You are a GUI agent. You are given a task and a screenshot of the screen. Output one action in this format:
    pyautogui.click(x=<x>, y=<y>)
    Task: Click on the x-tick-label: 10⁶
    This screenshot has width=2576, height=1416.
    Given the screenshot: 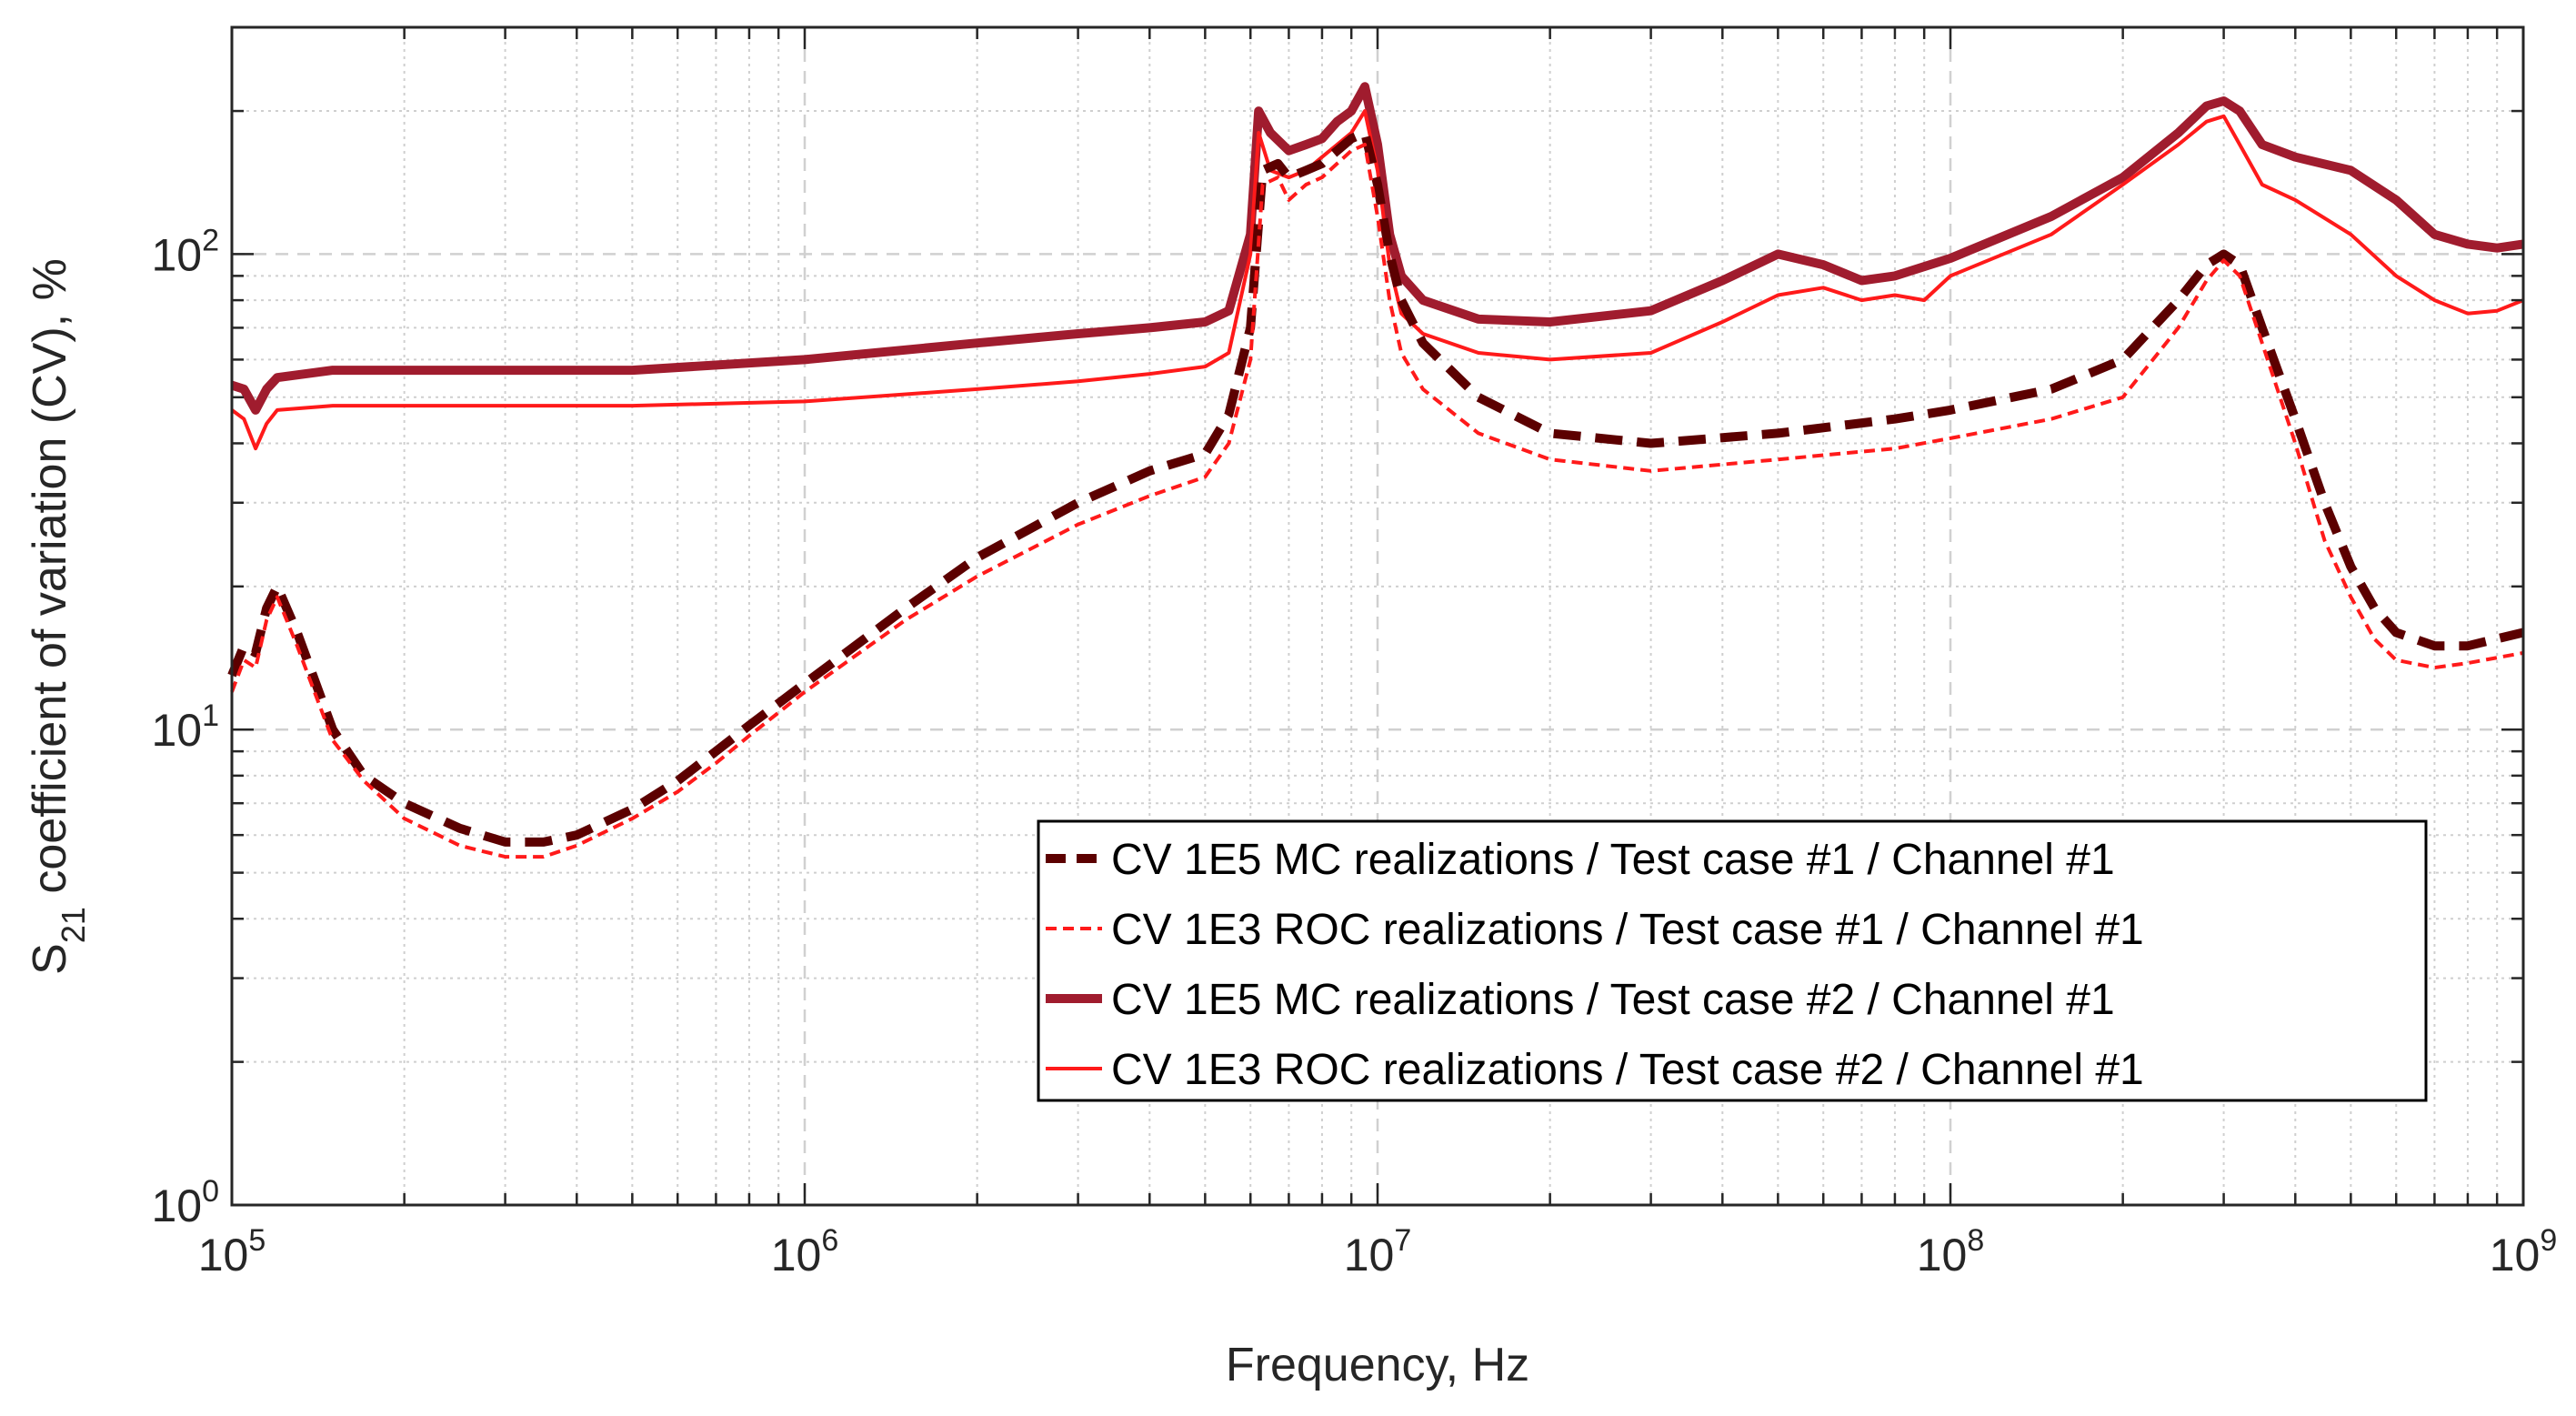 What is the action you would take?
    pyautogui.click(x=805, y=1251)
    